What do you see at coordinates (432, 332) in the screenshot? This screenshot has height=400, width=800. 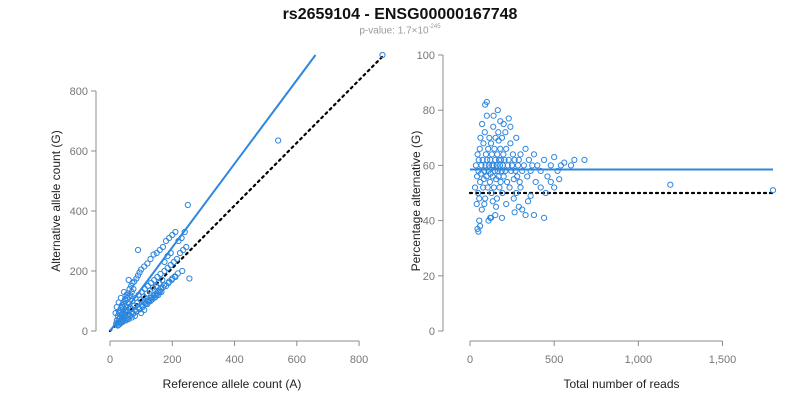 I see `y-tick-label: 0` at bounding box center [432, 332].